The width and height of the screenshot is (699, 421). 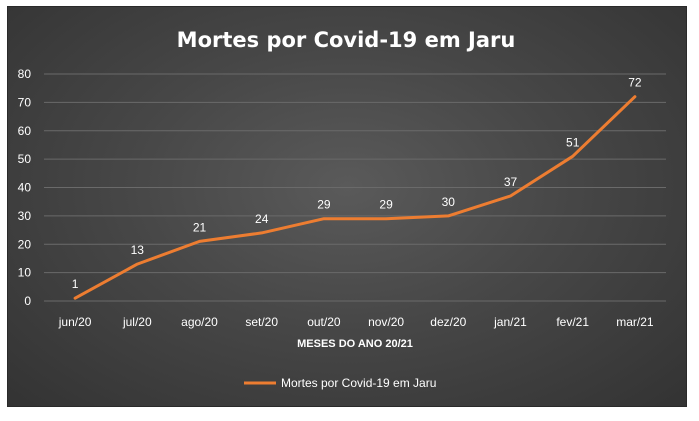 I want to click on y-axis-ticks: 0 10 20 30 40 50 60 70 80, so click(x=25, y=187).